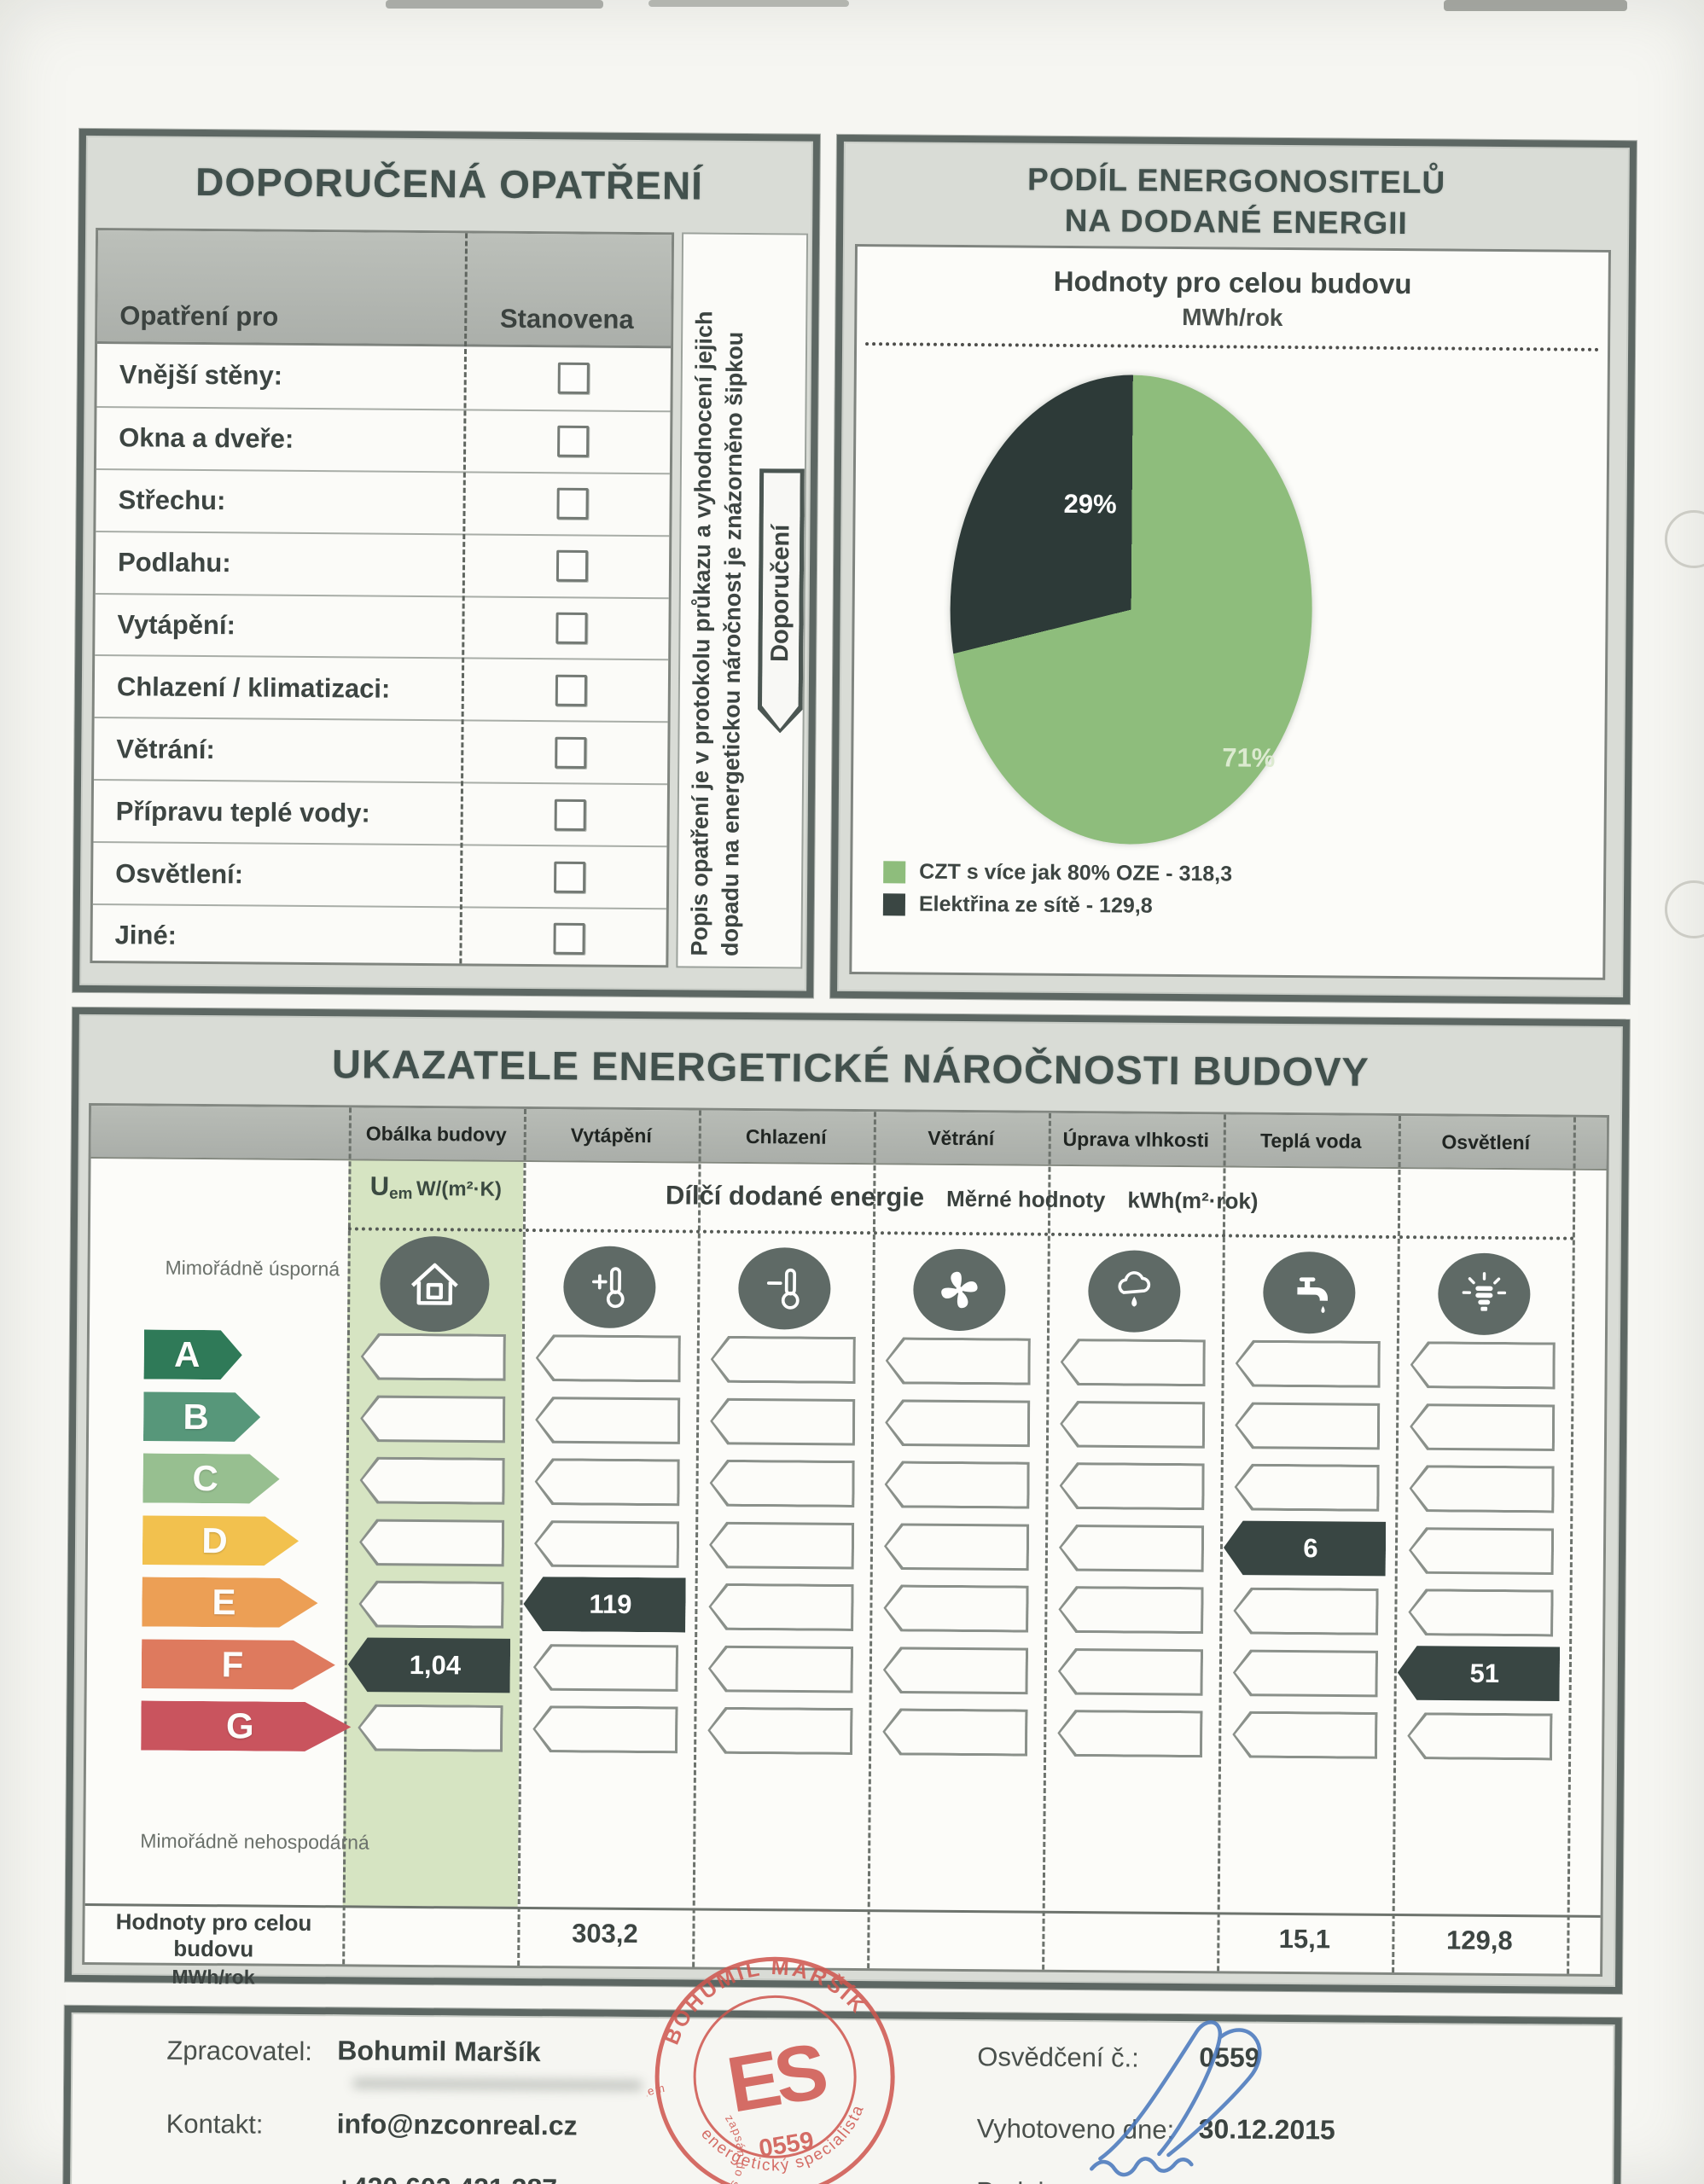 This screenshot has height=2184, width=1704. What do you see at coordinates (384, 289) in the screenshot?
I see `measures-table-header: Opatření pro Stanovena` at bounding box center [384, 289].